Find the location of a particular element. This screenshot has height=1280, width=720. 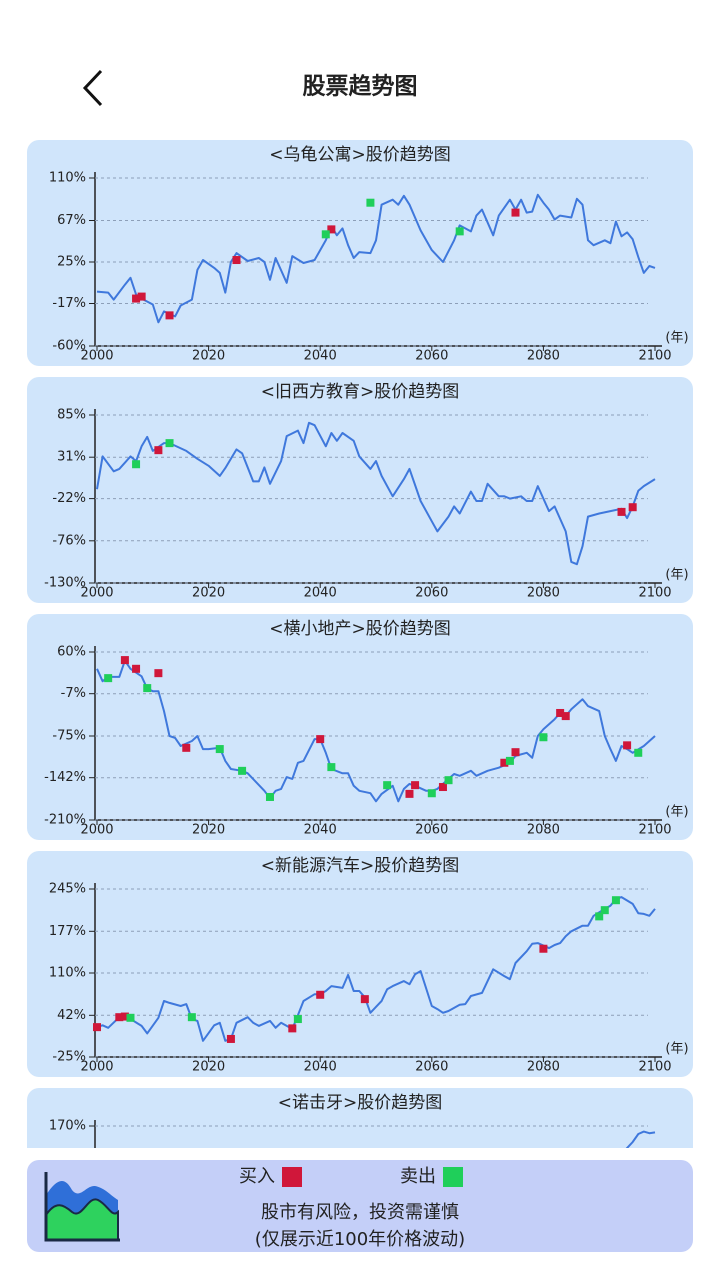

back-button is located at coordinates (92, 88).